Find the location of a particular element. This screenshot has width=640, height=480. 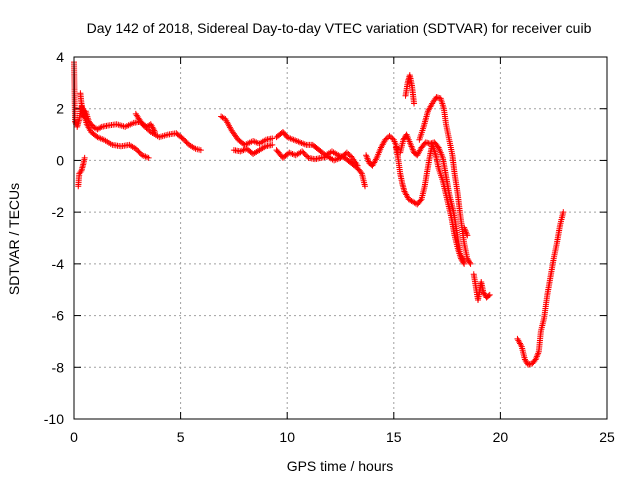

x-tick-label: 10 is located at coordinates (287, 437).